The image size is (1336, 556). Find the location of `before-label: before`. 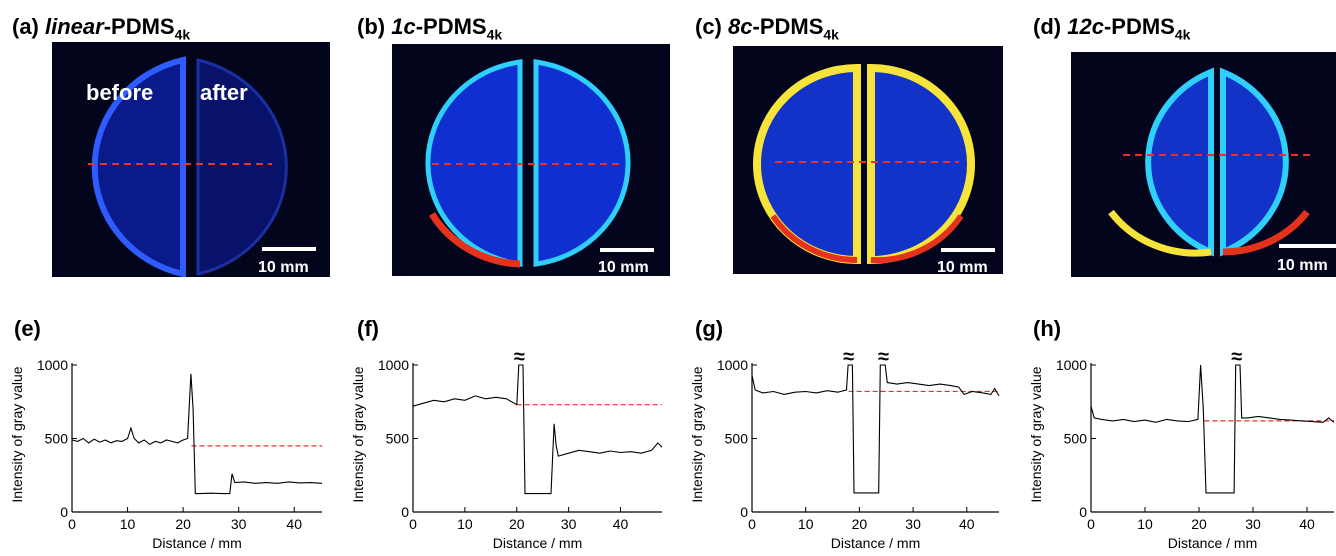

before-label: before is located at coordinates (119, 92).